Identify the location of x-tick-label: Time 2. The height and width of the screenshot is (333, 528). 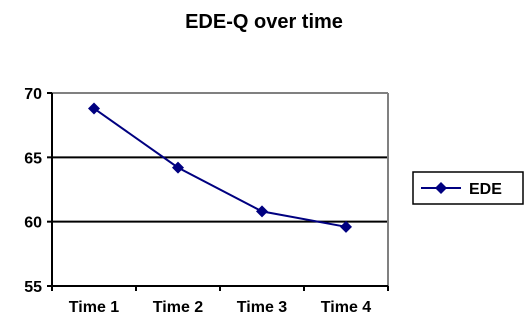
(178, 307).